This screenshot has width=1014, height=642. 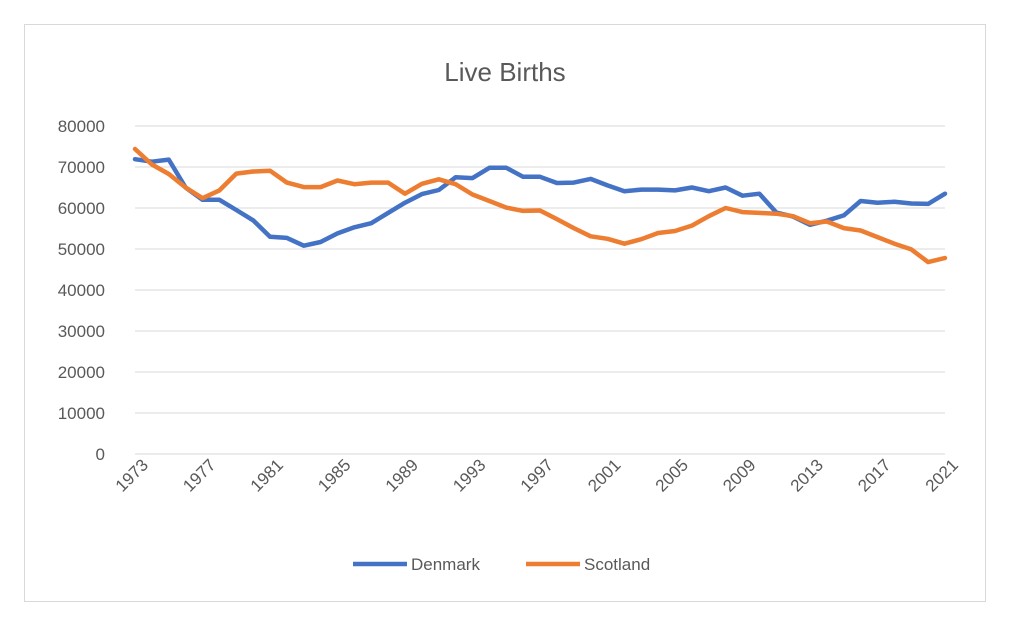 What do you see at coordinates (334, 475) in the screenshot?
I see `x-tick-label: 1985` at bounding box center [334, 475].